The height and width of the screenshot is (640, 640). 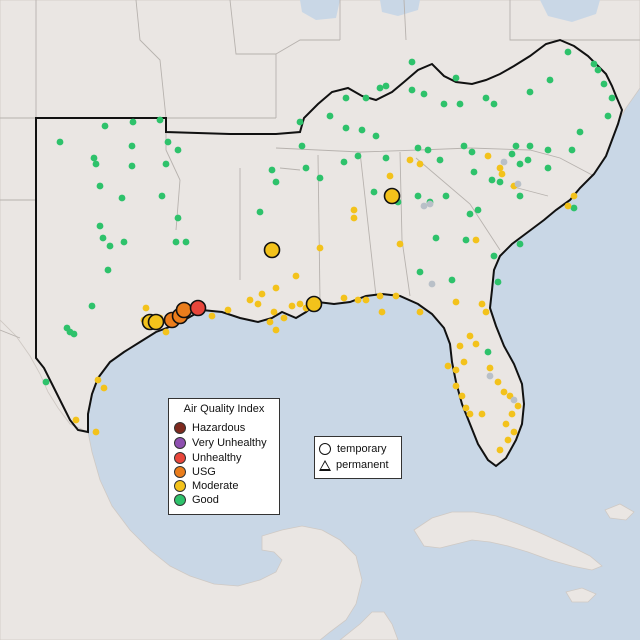 What do you see at coordinates (198, 308) in the screenshot?
I see `temporary-unhealthy-monitor` at bounding box center [198, 308].